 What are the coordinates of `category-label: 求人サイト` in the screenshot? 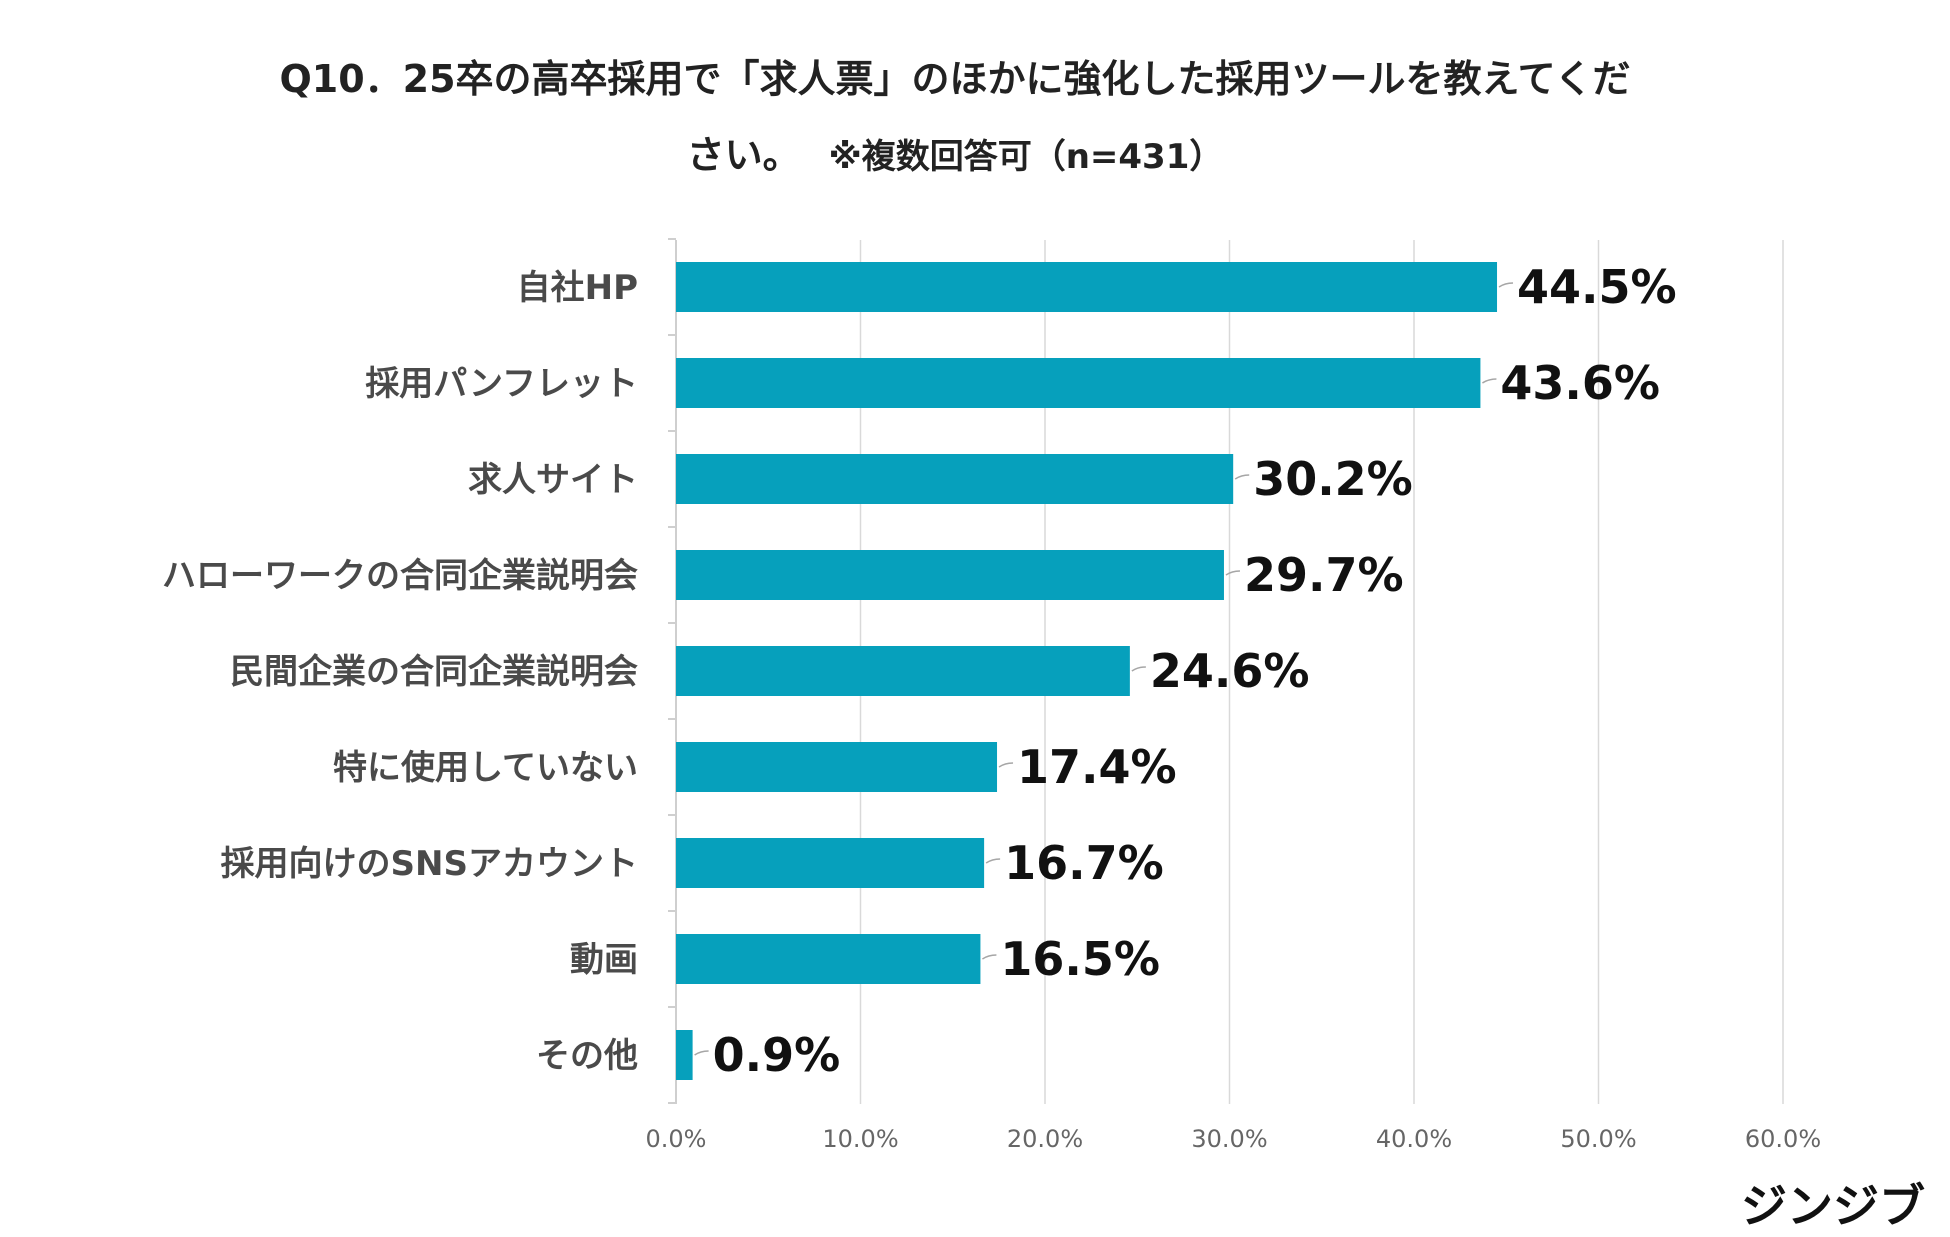 It's located at (553, 480).